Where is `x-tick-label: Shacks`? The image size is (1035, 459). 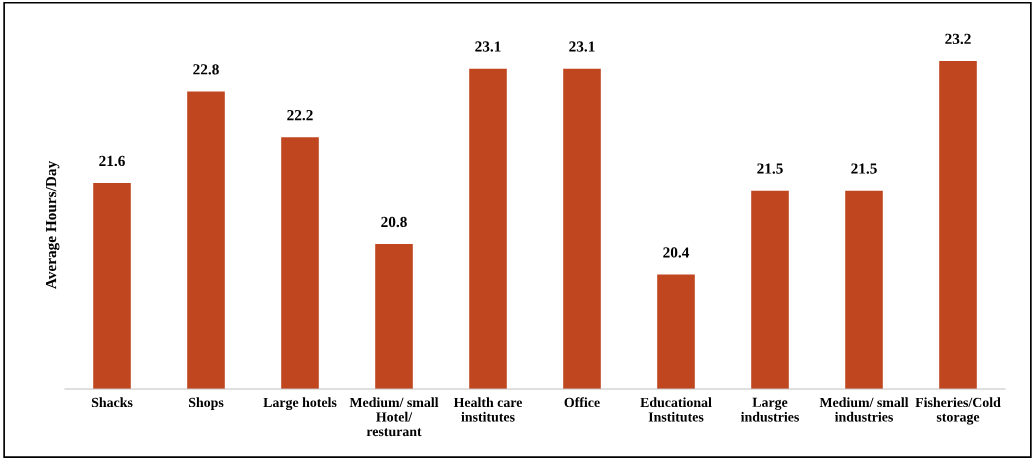
x-tick-label: Shacks is located at coordinates (112, 402).